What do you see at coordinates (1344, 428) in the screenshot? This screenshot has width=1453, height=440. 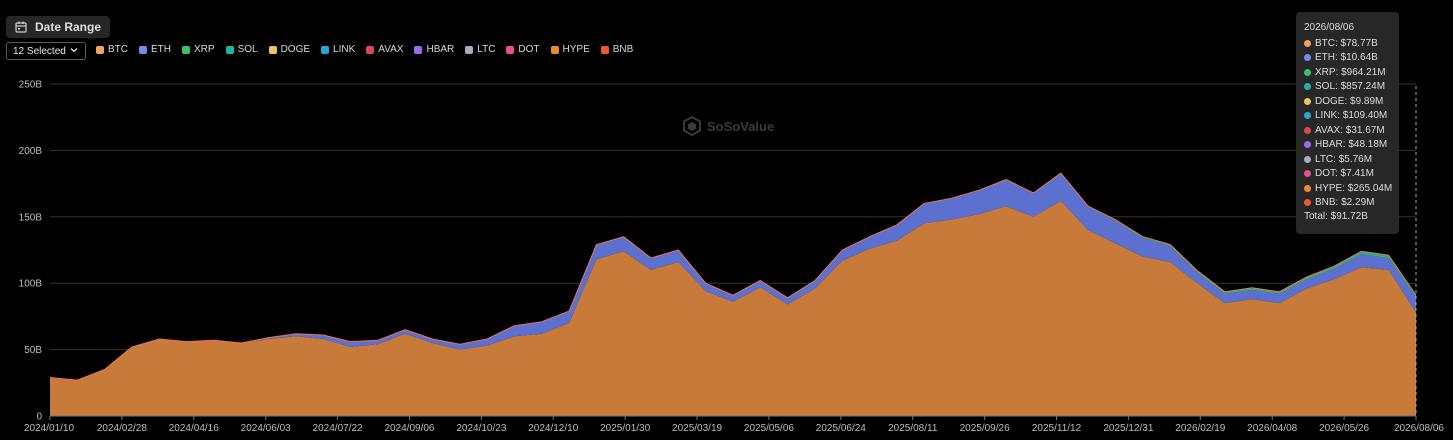 I see `x-tick-label: 2026/05/26` at bounding box center [1344, 428].